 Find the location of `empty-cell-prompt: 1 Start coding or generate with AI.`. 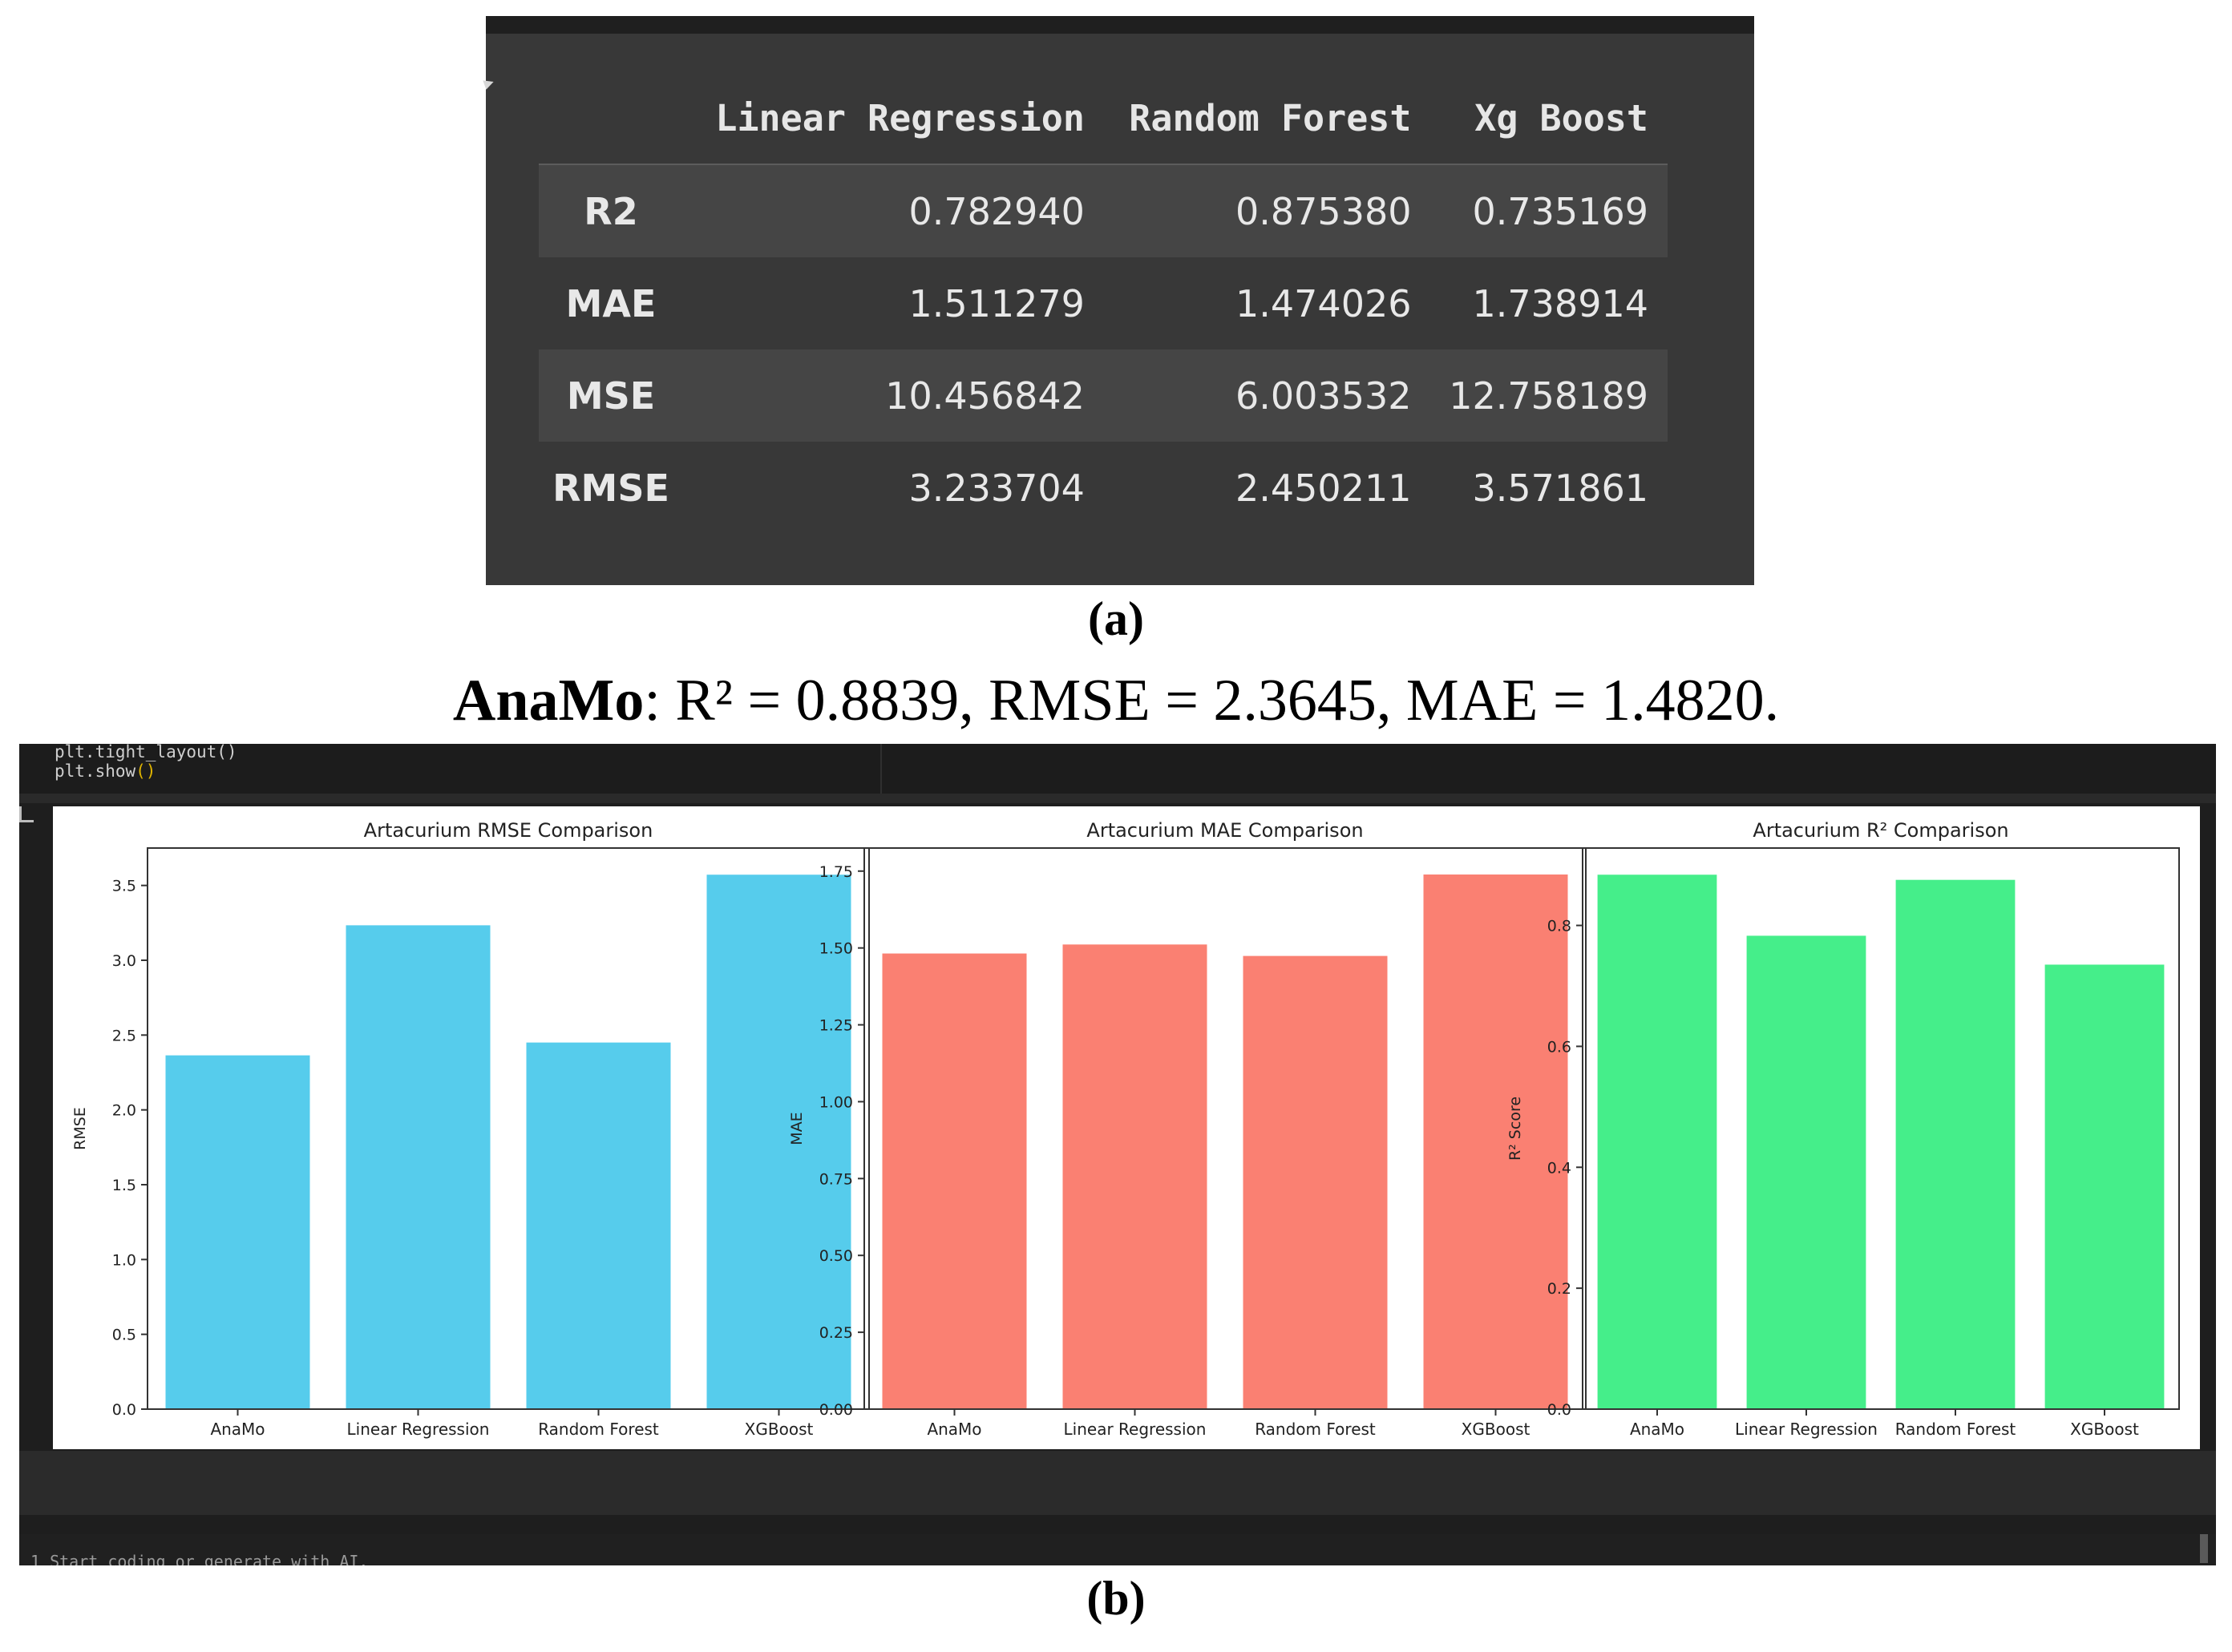

empty-cell-prompt: 1 Start coding or generate with AI. is located at coordinates (199, 1558).